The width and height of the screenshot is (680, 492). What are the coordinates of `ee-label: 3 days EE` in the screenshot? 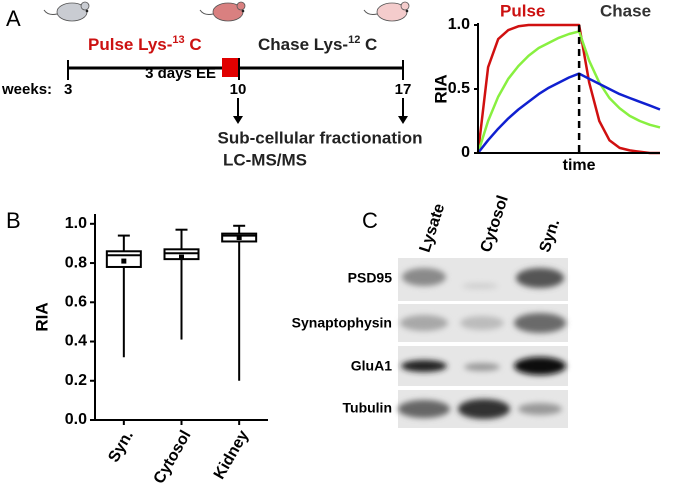 It's located at (180, 73).